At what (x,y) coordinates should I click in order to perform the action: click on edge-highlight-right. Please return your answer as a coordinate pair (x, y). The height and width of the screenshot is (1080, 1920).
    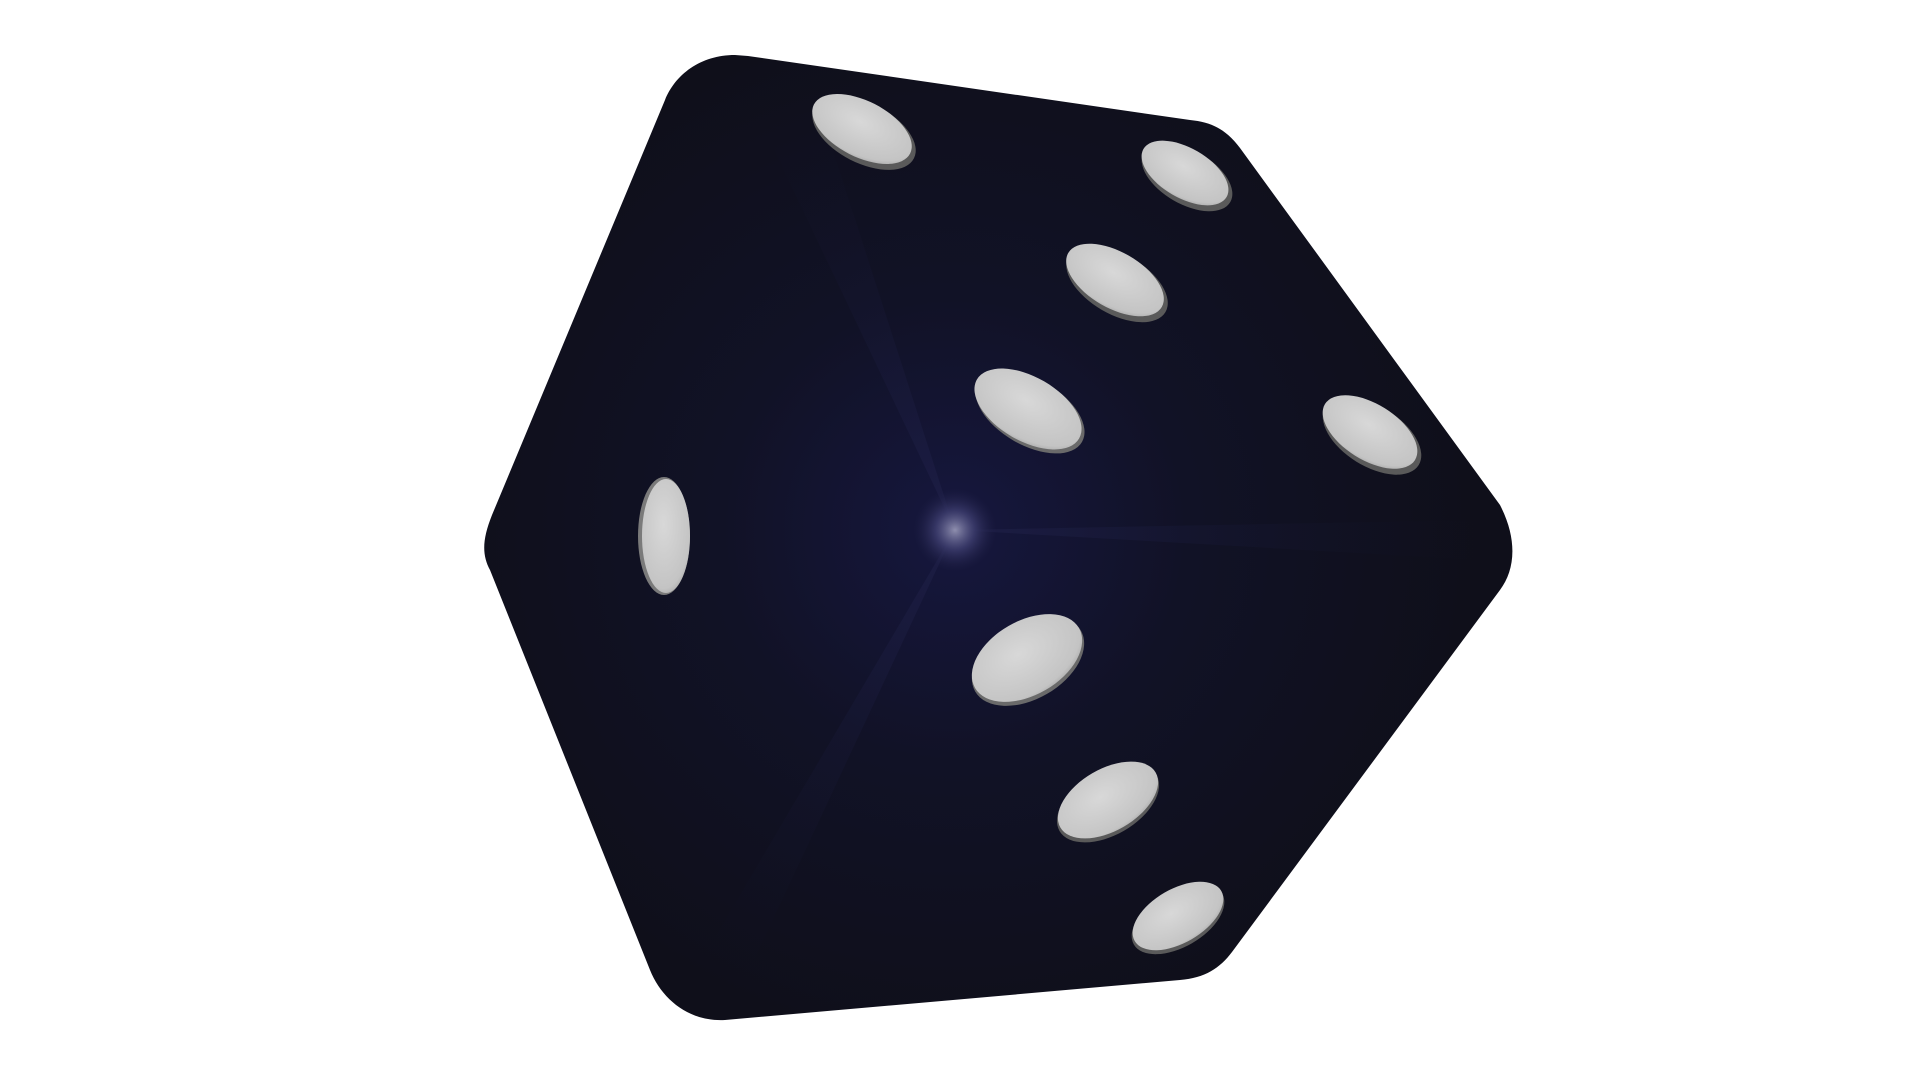
    Looking at the image, I should click on (1217, 540).